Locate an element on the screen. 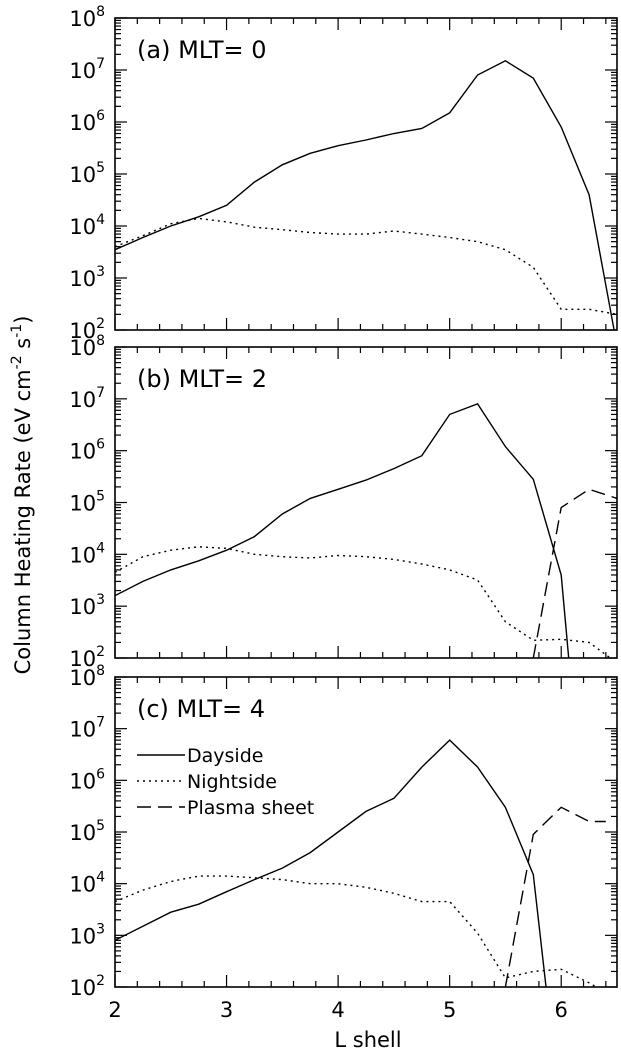 The height and width of the screenshot is (1056, 621). x-axis-title: L shell is located at coordinates (367, 1040).